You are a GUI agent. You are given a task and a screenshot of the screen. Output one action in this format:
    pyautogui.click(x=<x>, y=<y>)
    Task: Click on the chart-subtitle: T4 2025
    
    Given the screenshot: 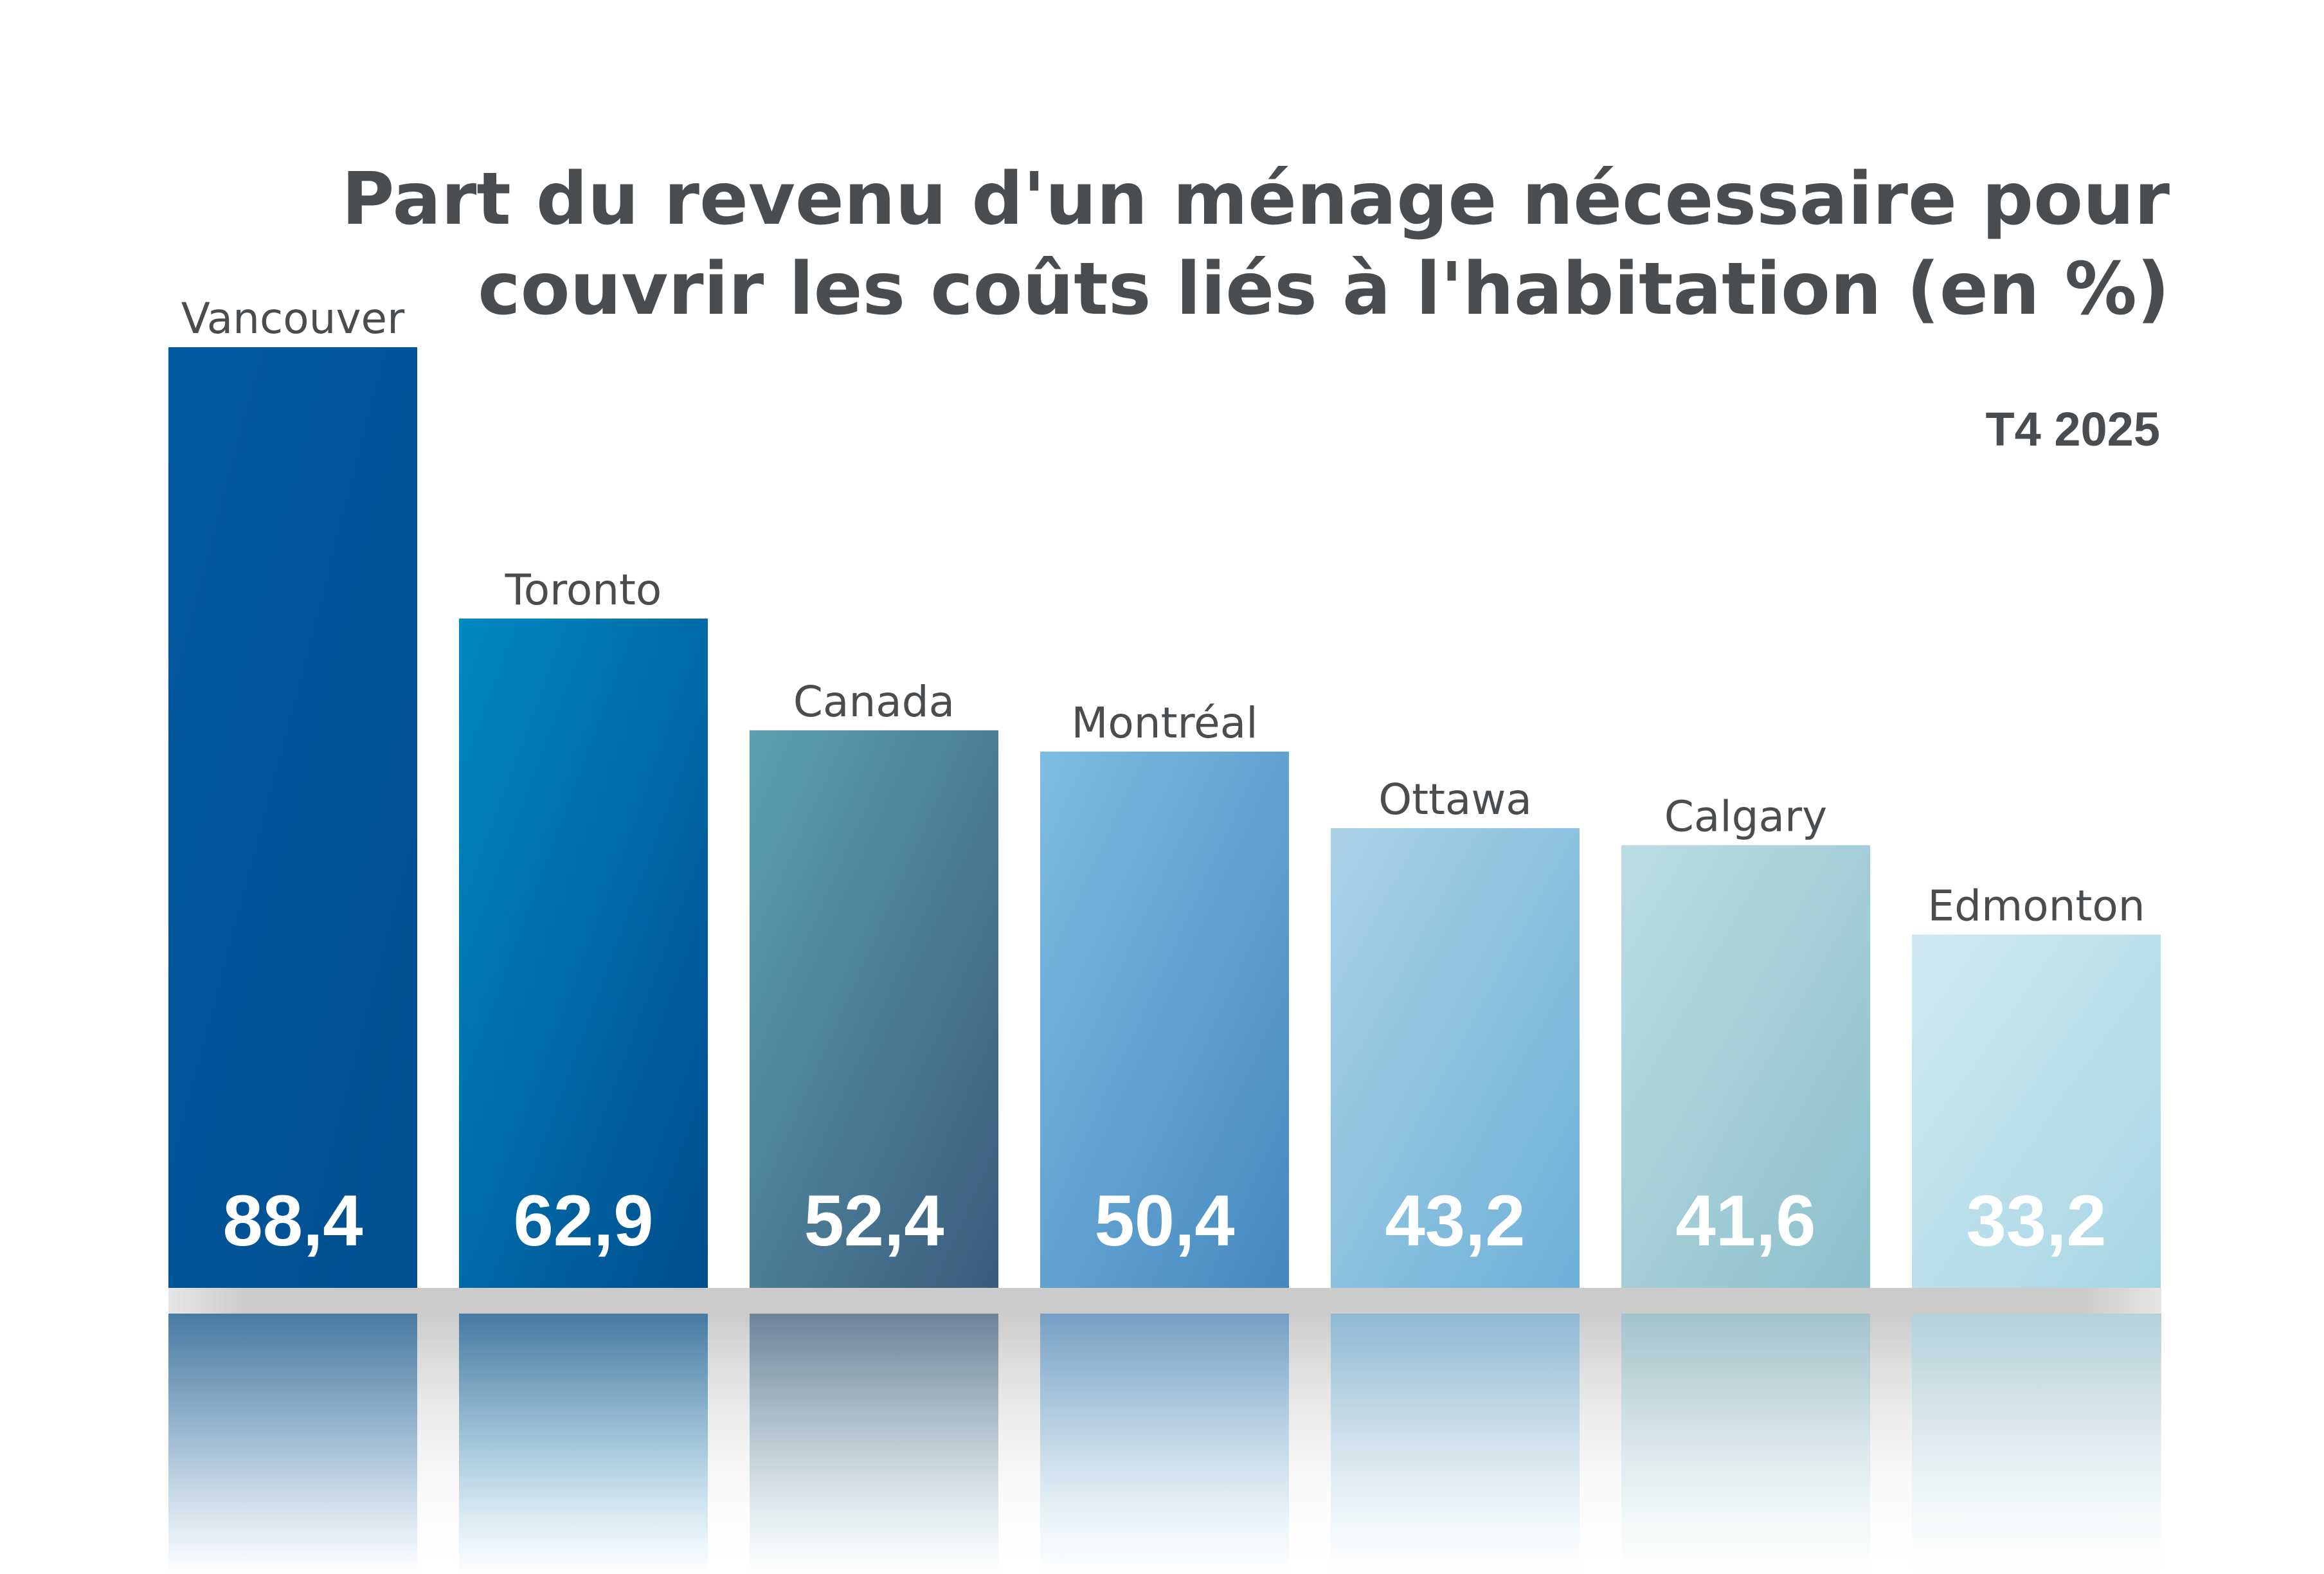 What is the action you would take?
    pyautogui.click(x=2072, y=429)
    